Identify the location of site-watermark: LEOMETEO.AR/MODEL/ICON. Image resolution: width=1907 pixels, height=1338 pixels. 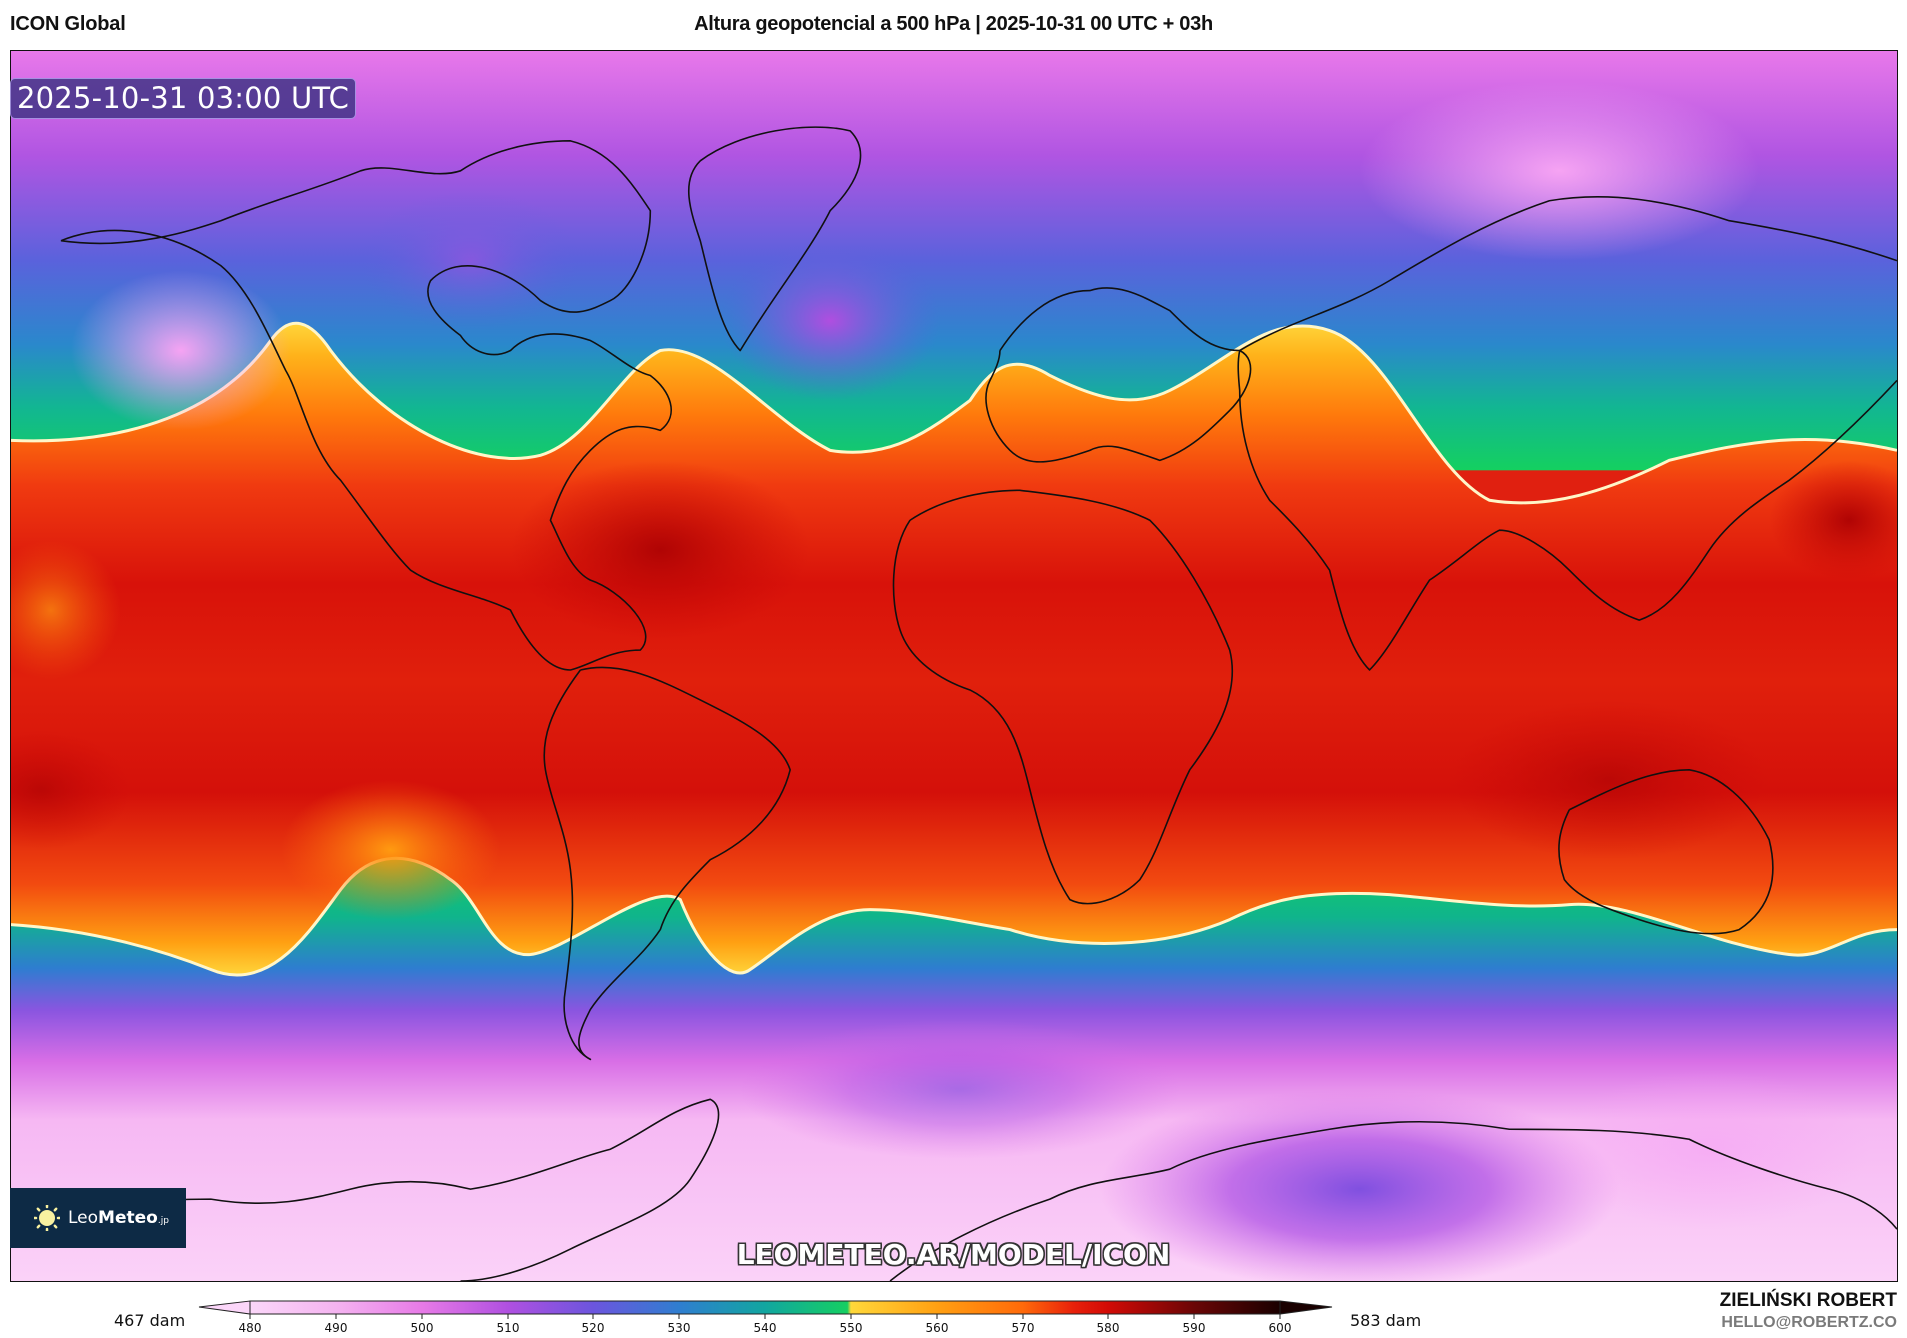
(953, 1254).